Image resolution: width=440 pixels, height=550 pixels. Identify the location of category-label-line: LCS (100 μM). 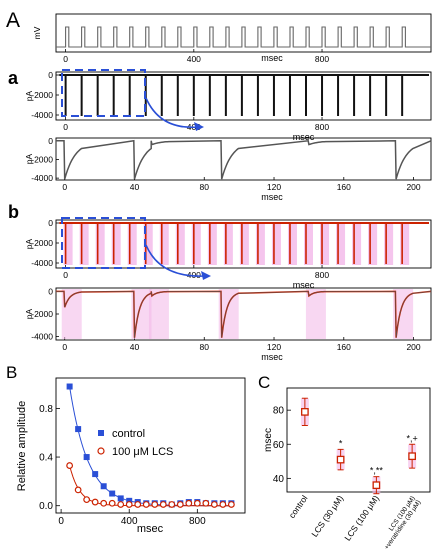
(361, 517).